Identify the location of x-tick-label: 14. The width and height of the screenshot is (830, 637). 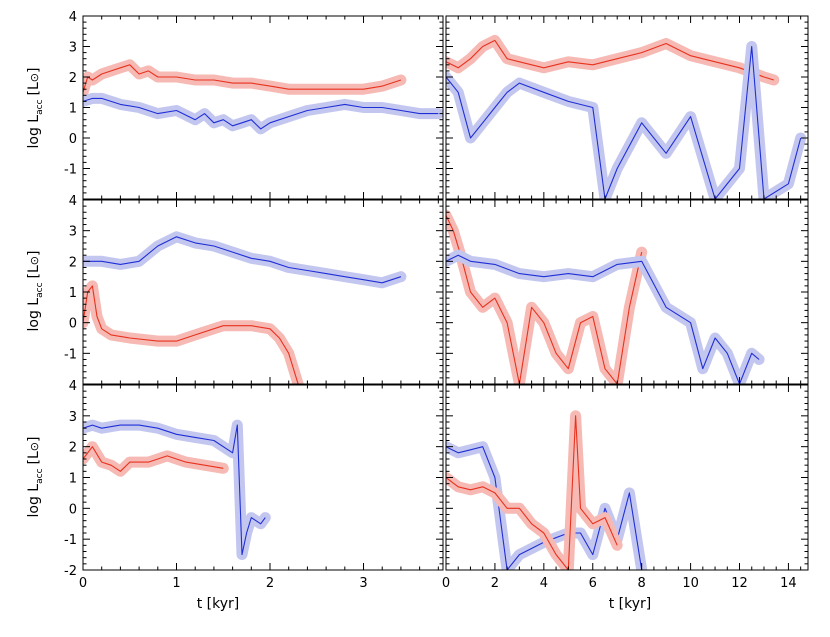
(788, 583).